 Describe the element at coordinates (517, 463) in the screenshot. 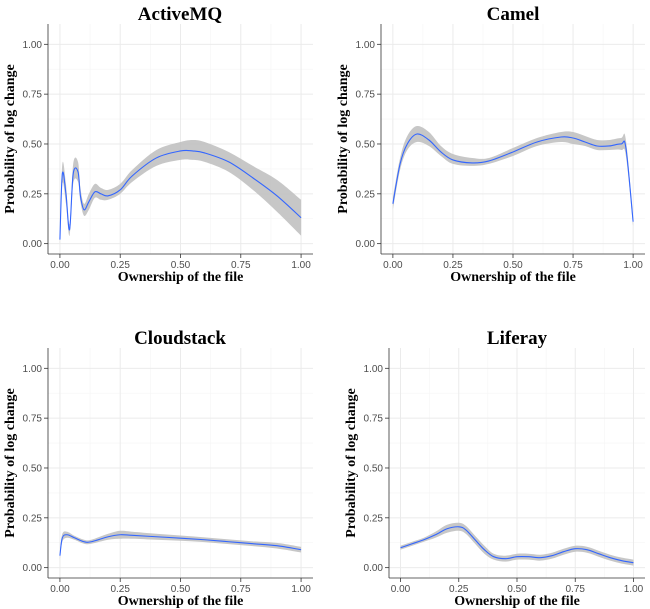

I see `gridlines` at that location.